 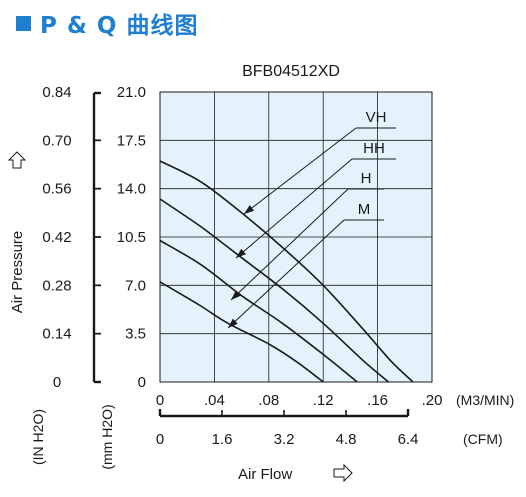 I want to click on y2-tick-label: 10.5, so click(x=131, y=237).